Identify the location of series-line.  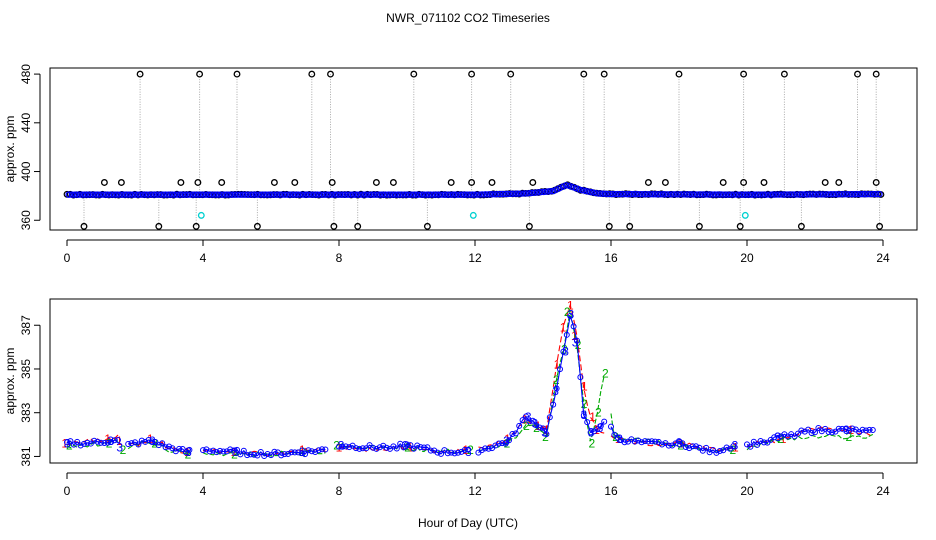
(264, 452).